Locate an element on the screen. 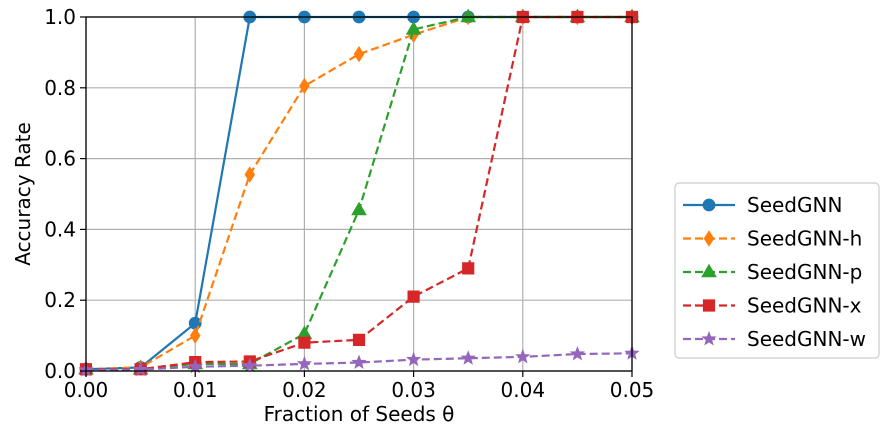  y-tick-label: 0.0 is located at coordinates (60, 371).